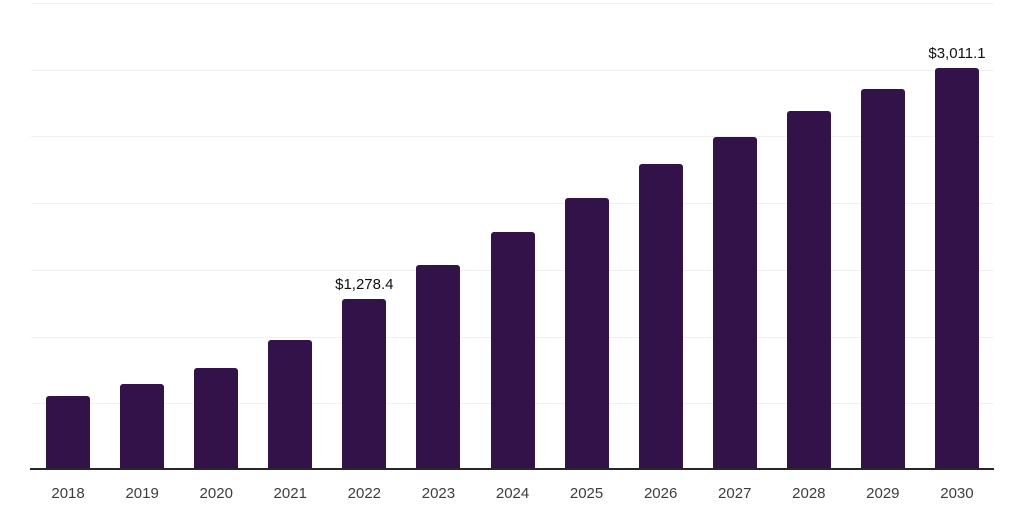 The image size is (1024, 512). What do you see at coordinates (290, 404) in the screenshot?
I see `bar-2021` at bounding box center [290, 404].